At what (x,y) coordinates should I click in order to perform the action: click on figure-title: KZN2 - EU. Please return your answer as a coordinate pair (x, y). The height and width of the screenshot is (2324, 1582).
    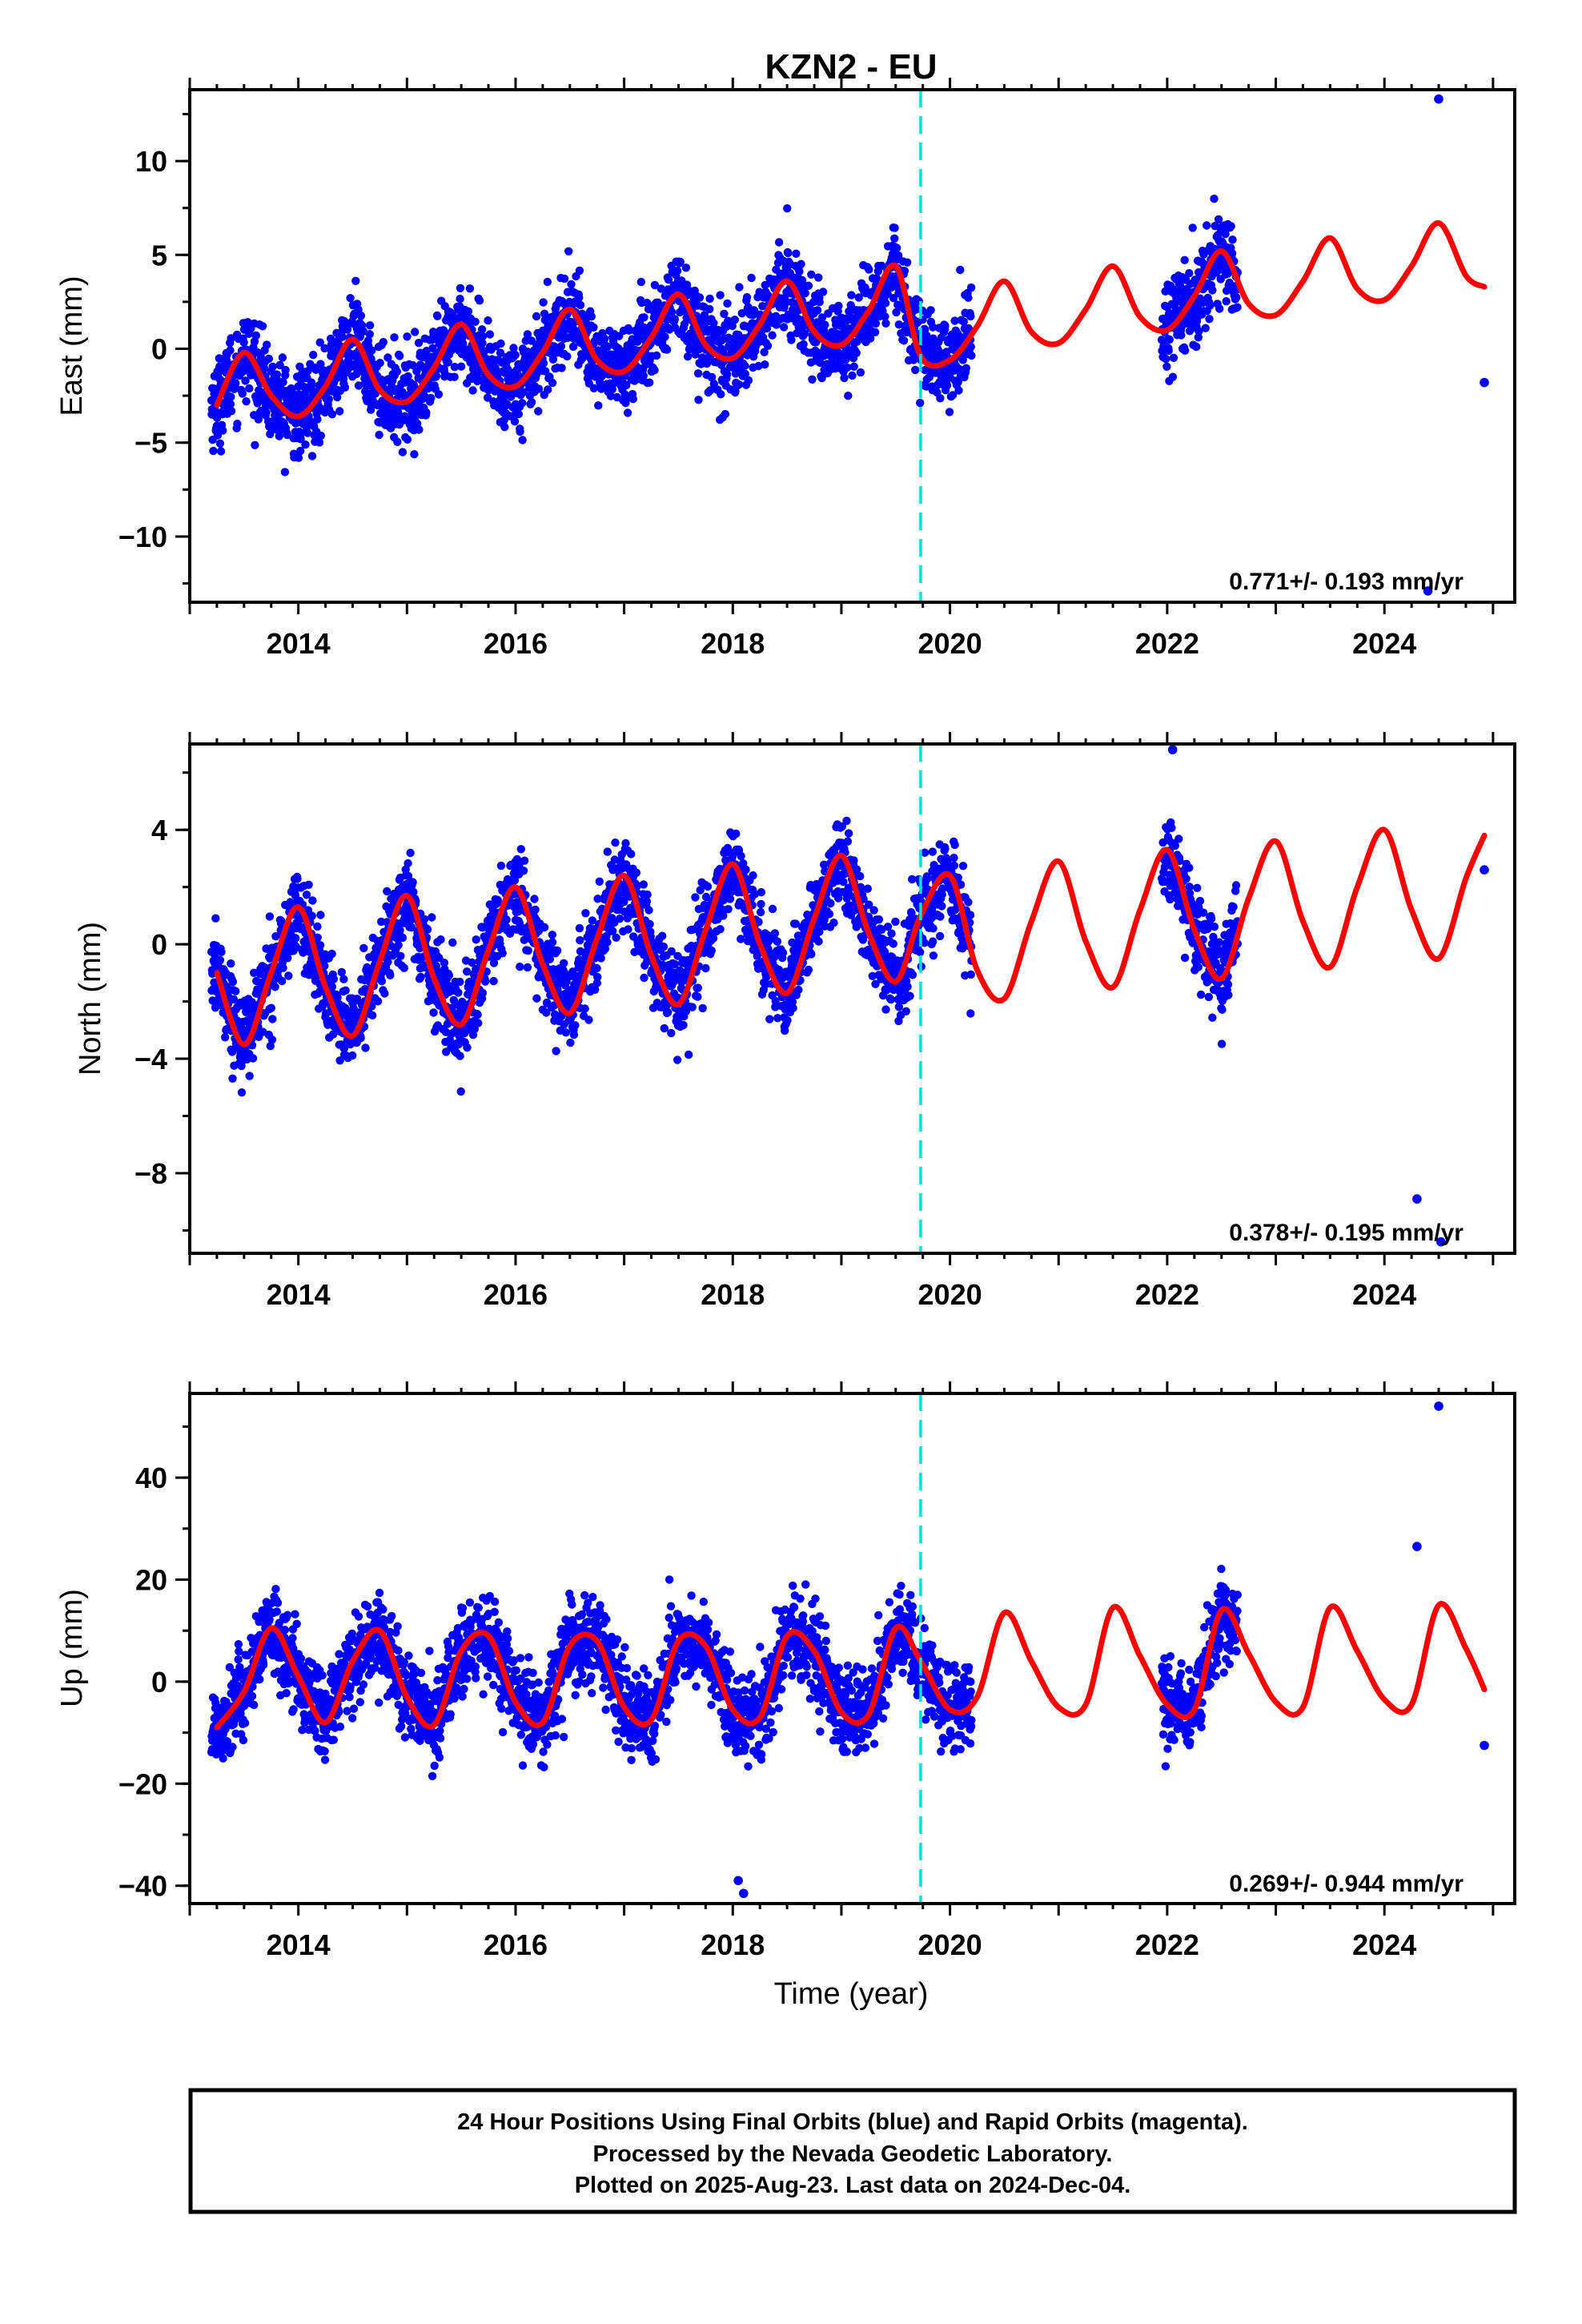
    Looking at the image, I should click on (851, 66).